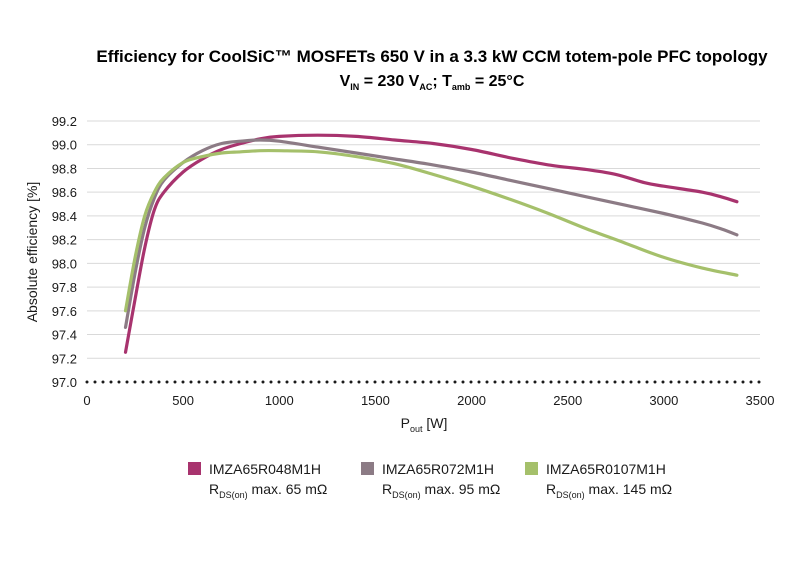 Image resolution: width=800 pixels, height=571 pixels. What do you see at coordinates (64, 192) in the screenshot?
I see `y-tick-label: 98.6` at bounding box center [64, 192].